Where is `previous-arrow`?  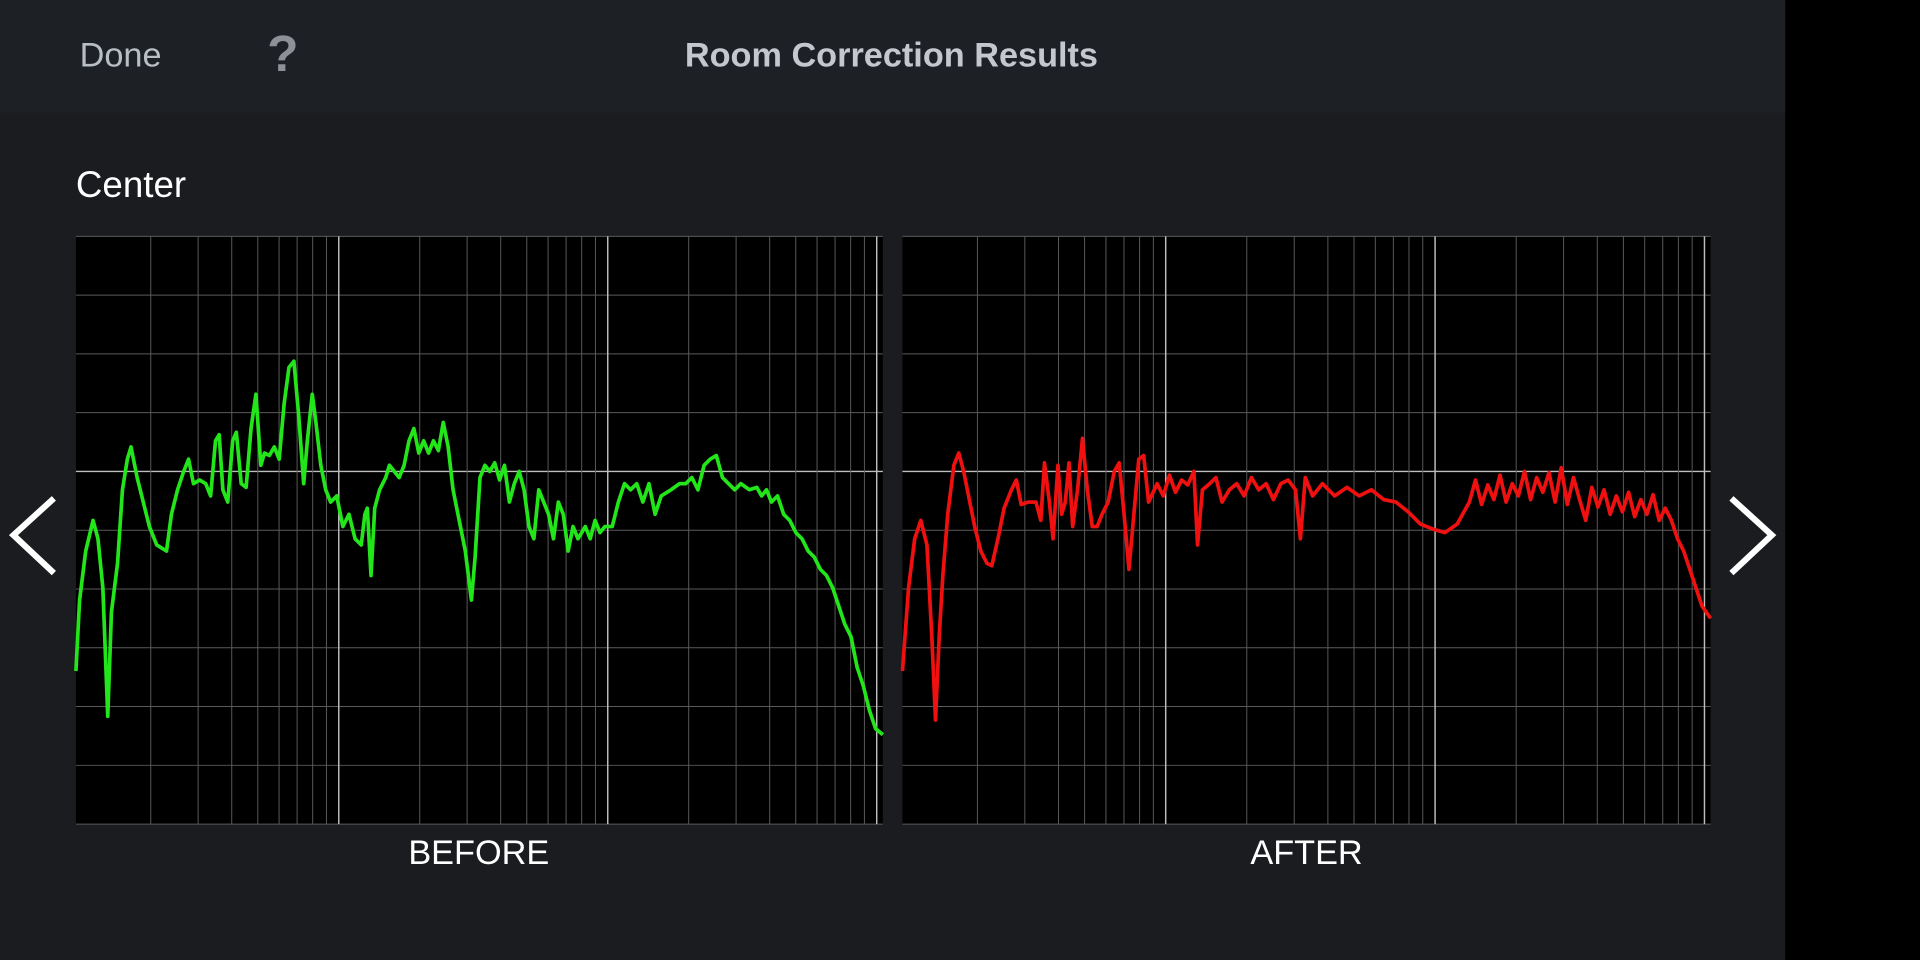 previous-arrow is located at coordinates (32, 536).